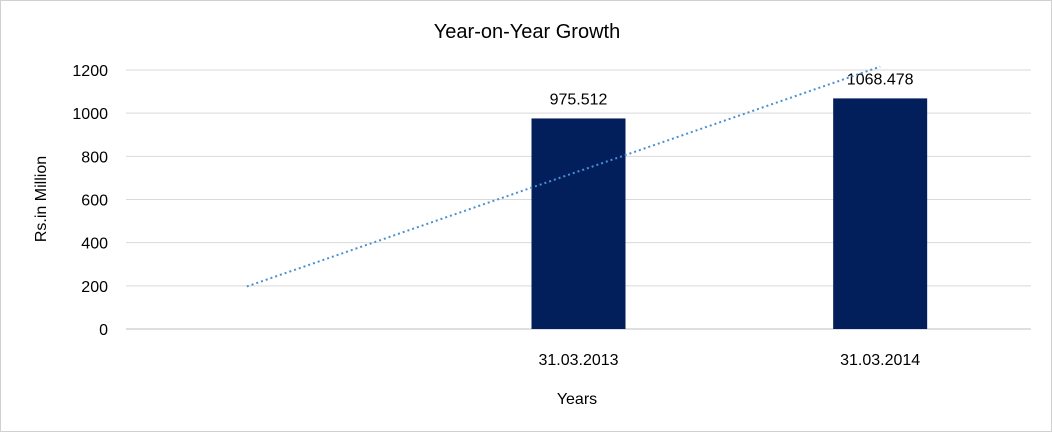 This screenshot has width=1052, height=433. I want to click on chart-title: Year-on-Year Growth, so click(527, 32).